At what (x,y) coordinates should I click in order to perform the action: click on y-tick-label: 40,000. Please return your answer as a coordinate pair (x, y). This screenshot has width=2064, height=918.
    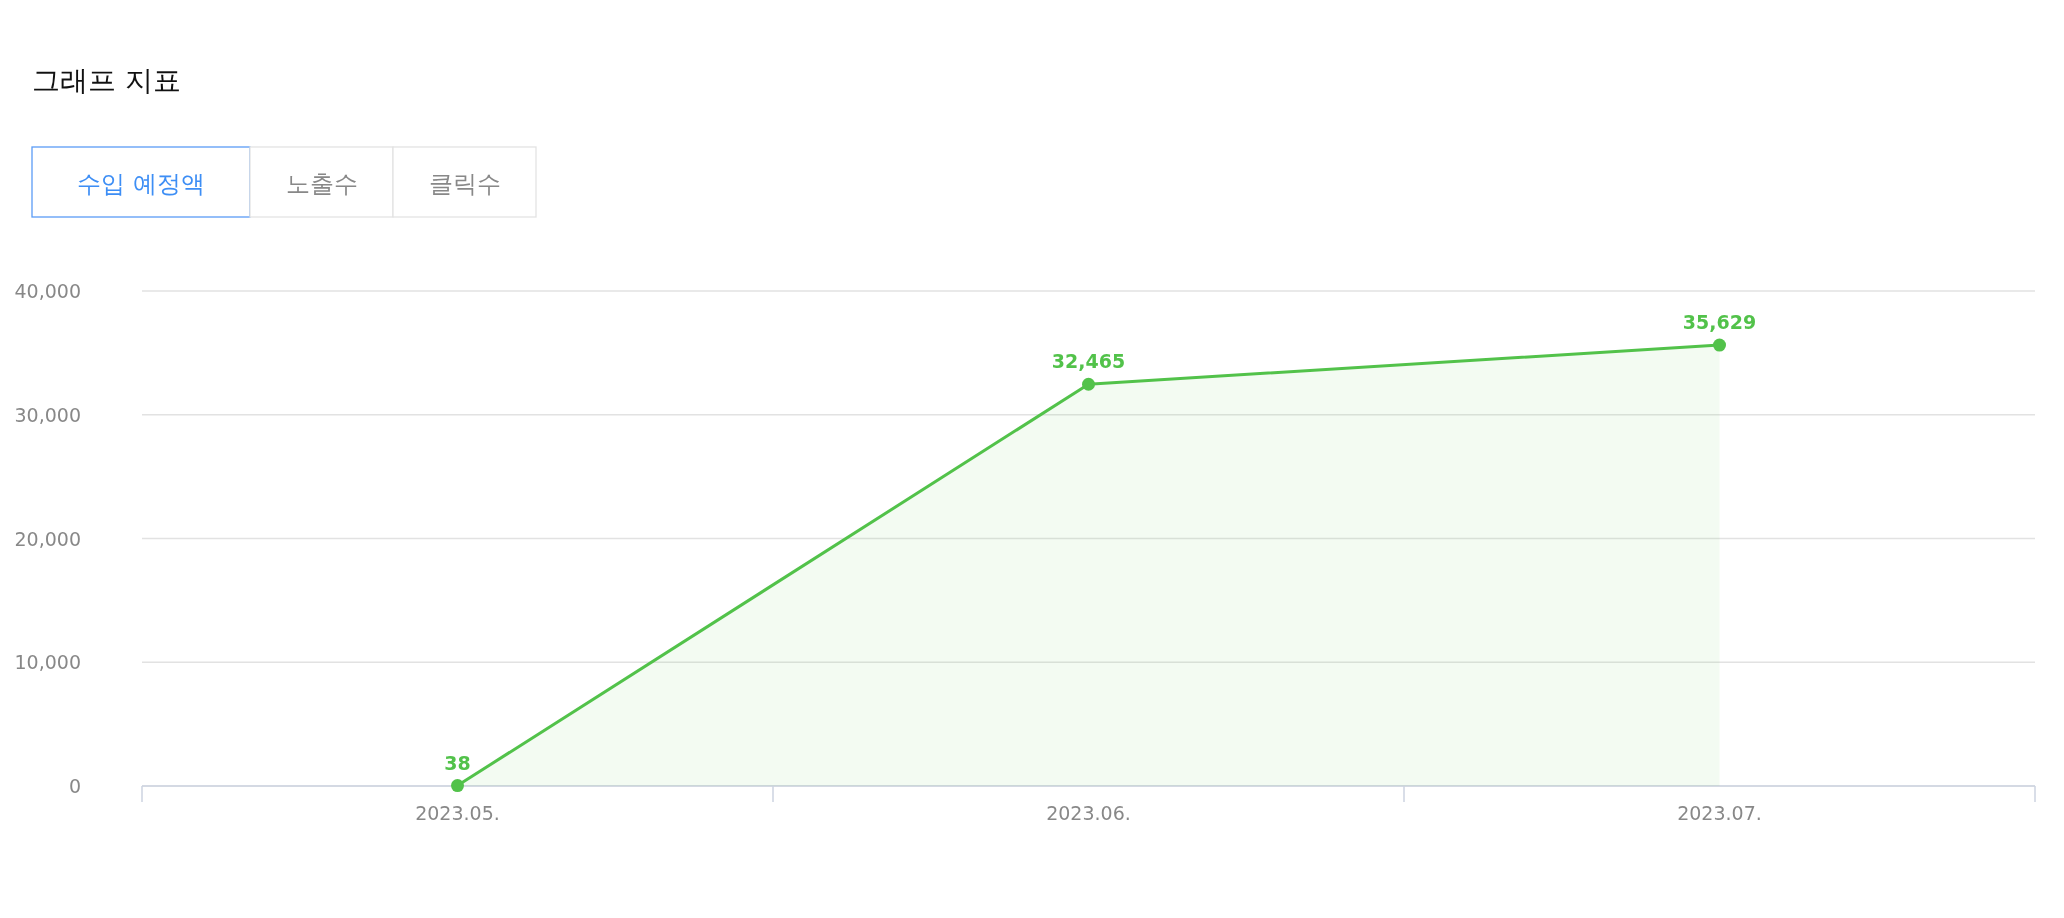
    Looking at the image, I should click on (47, 291).